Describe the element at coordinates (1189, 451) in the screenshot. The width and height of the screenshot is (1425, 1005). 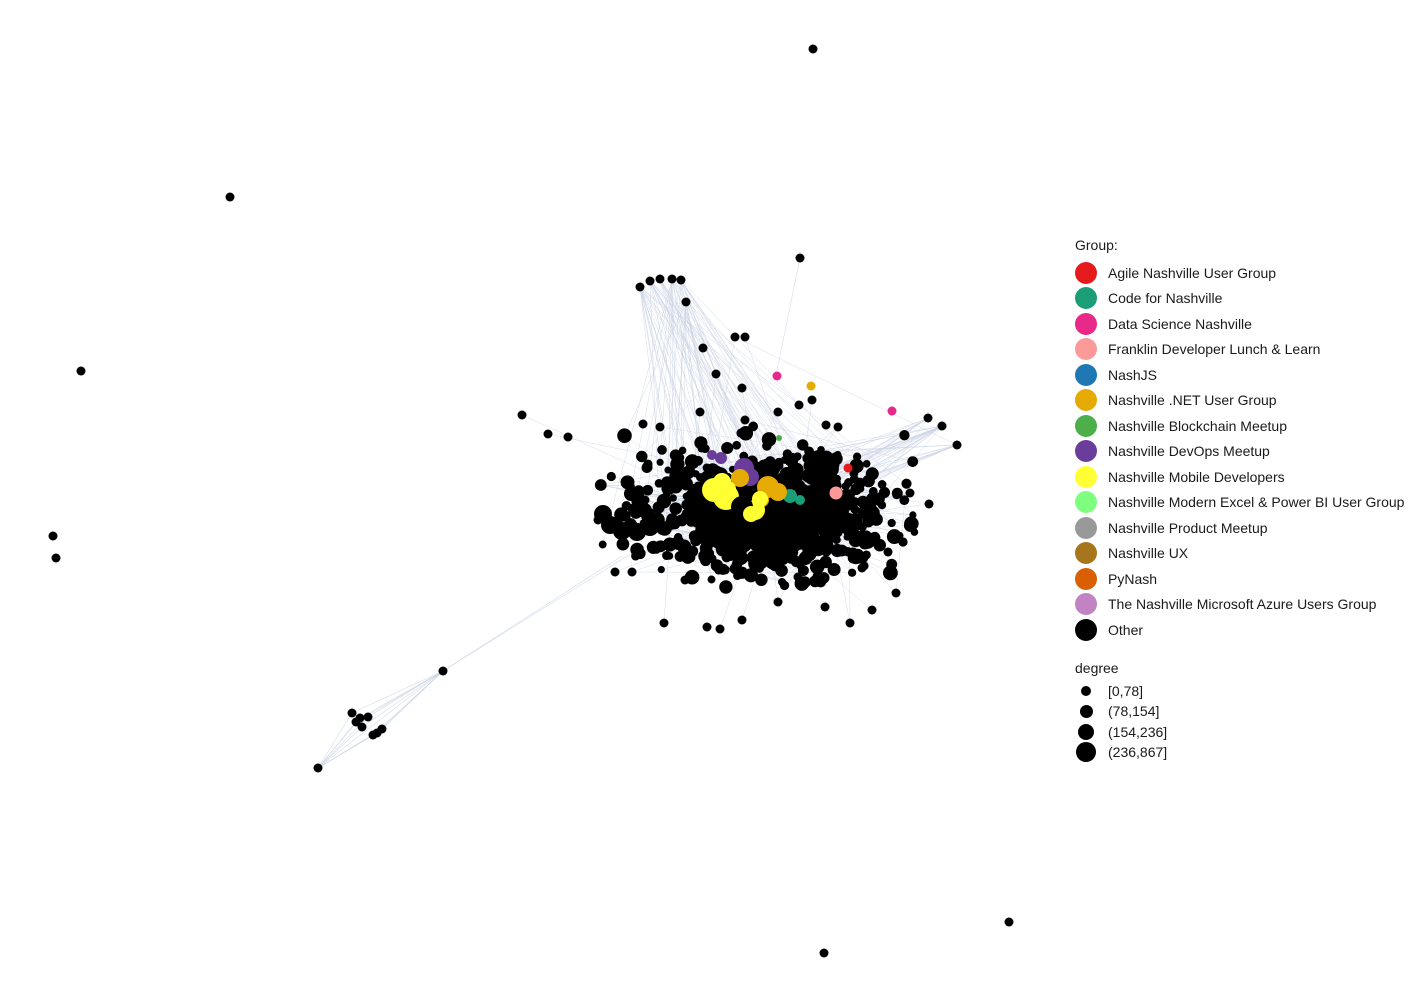
I see `group-label: Nashville DevOps Meetup` at that location.